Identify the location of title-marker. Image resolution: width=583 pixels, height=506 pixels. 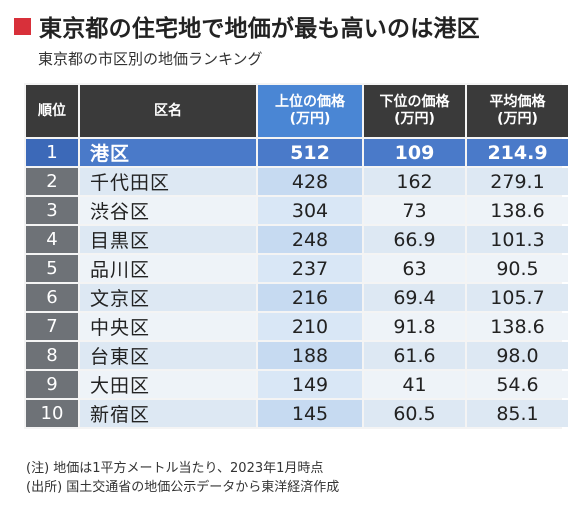
(22, 26).